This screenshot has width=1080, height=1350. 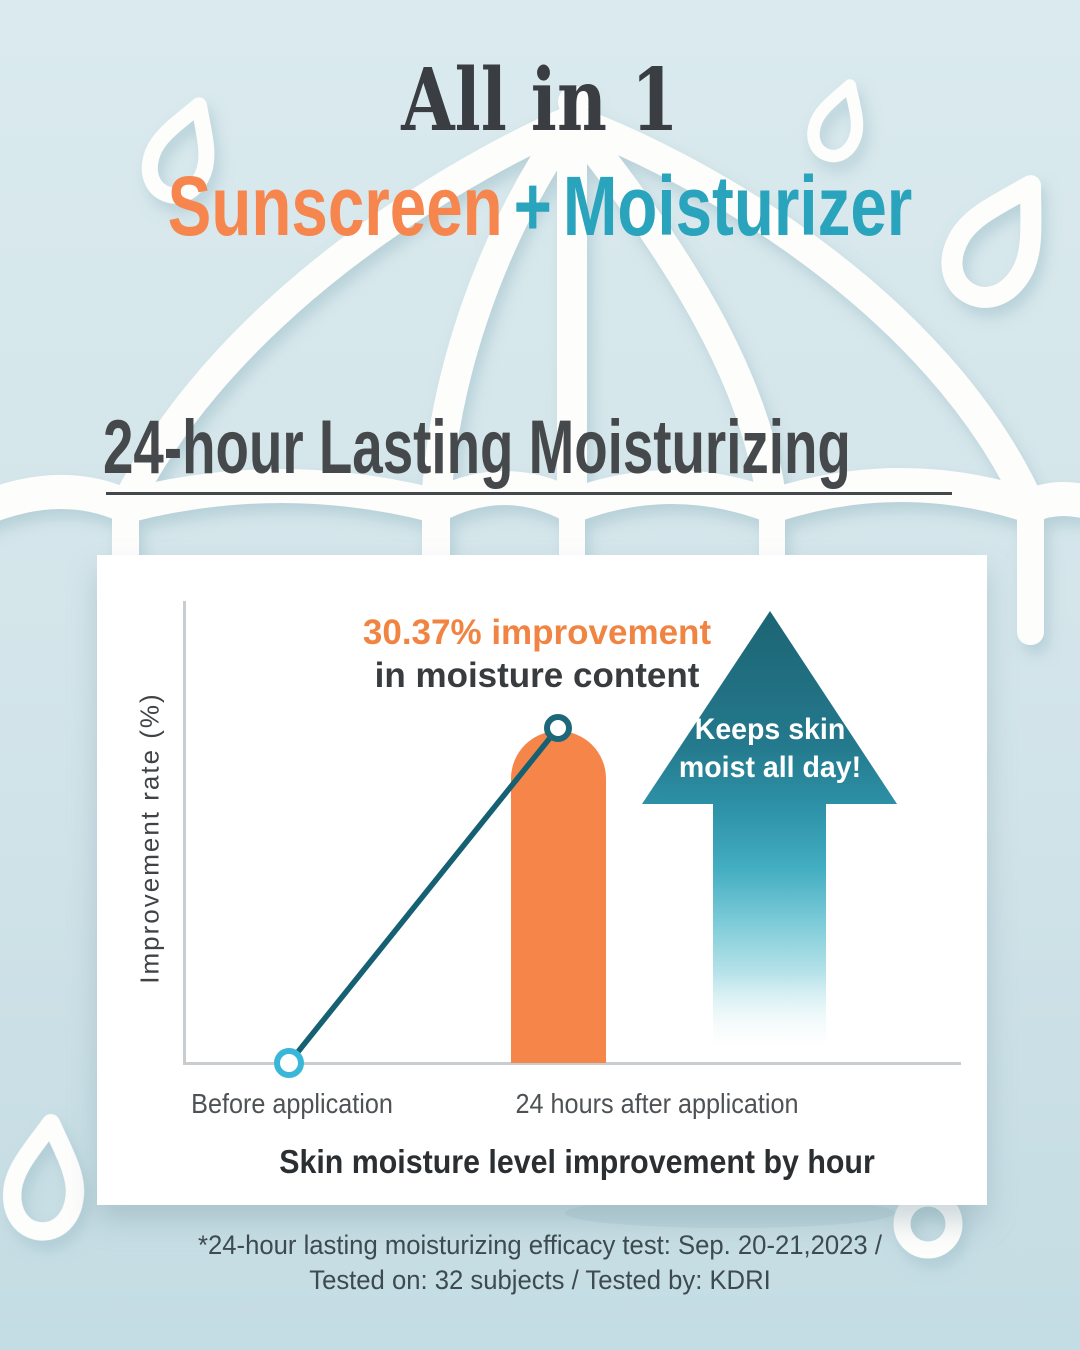 I want to click on umbrella-scallop-edge, so click(x=540, y=495).